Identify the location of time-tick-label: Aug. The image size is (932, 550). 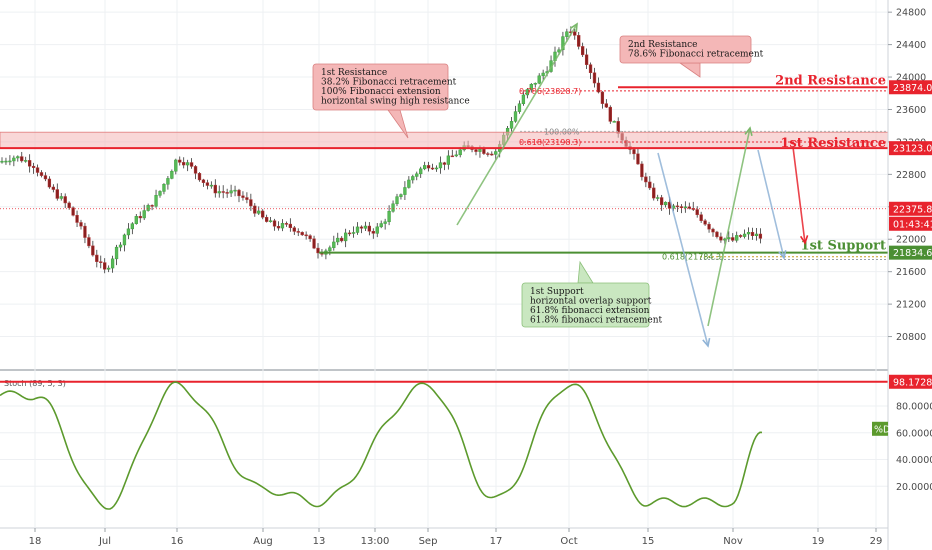
(263, 541).